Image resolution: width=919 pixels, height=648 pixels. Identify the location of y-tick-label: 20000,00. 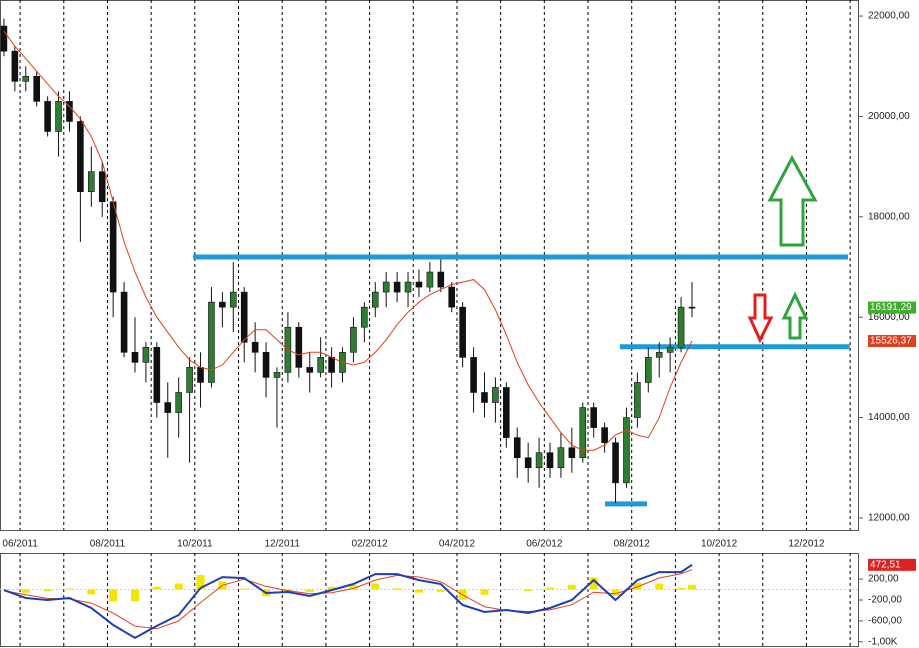
(889, 116).